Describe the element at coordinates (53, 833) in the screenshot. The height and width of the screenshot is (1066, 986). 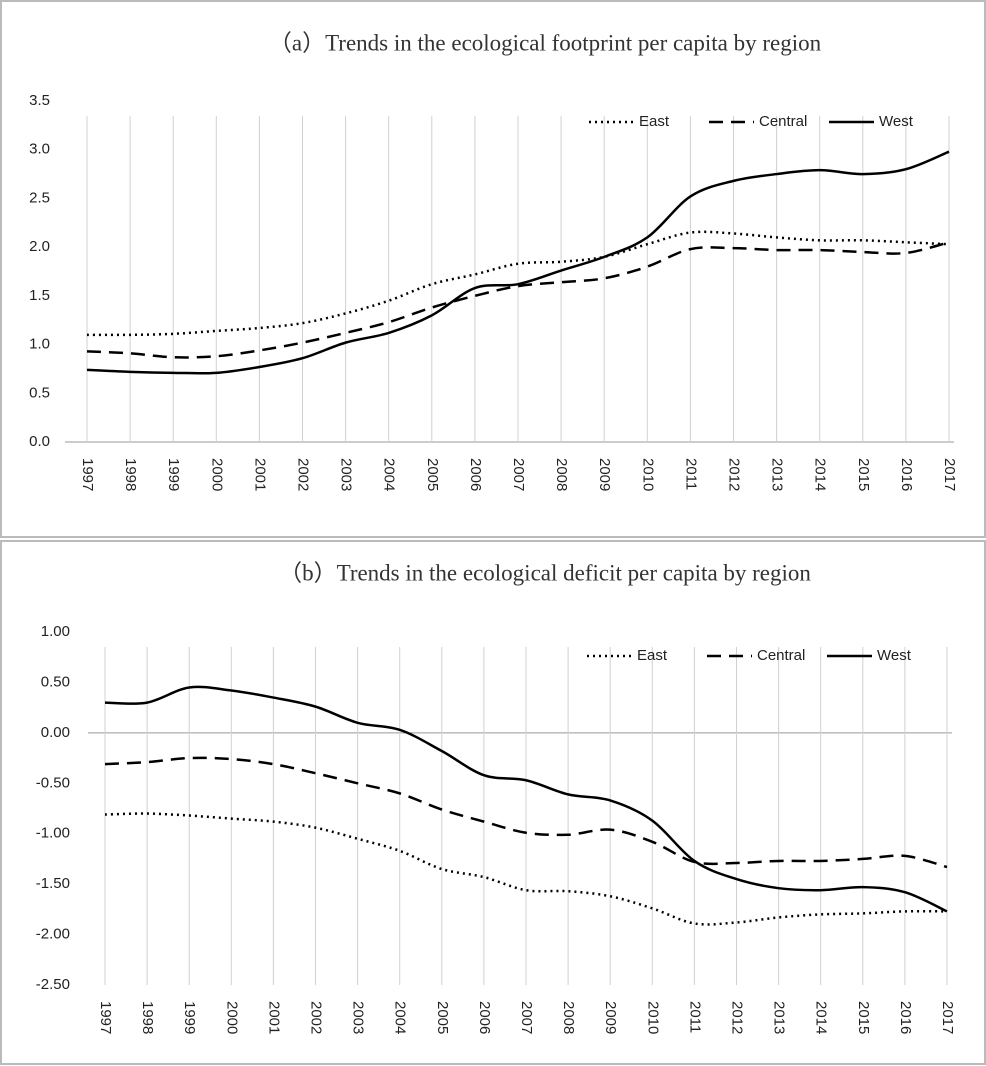
I see `y-tick-label: -1.00` at that location.